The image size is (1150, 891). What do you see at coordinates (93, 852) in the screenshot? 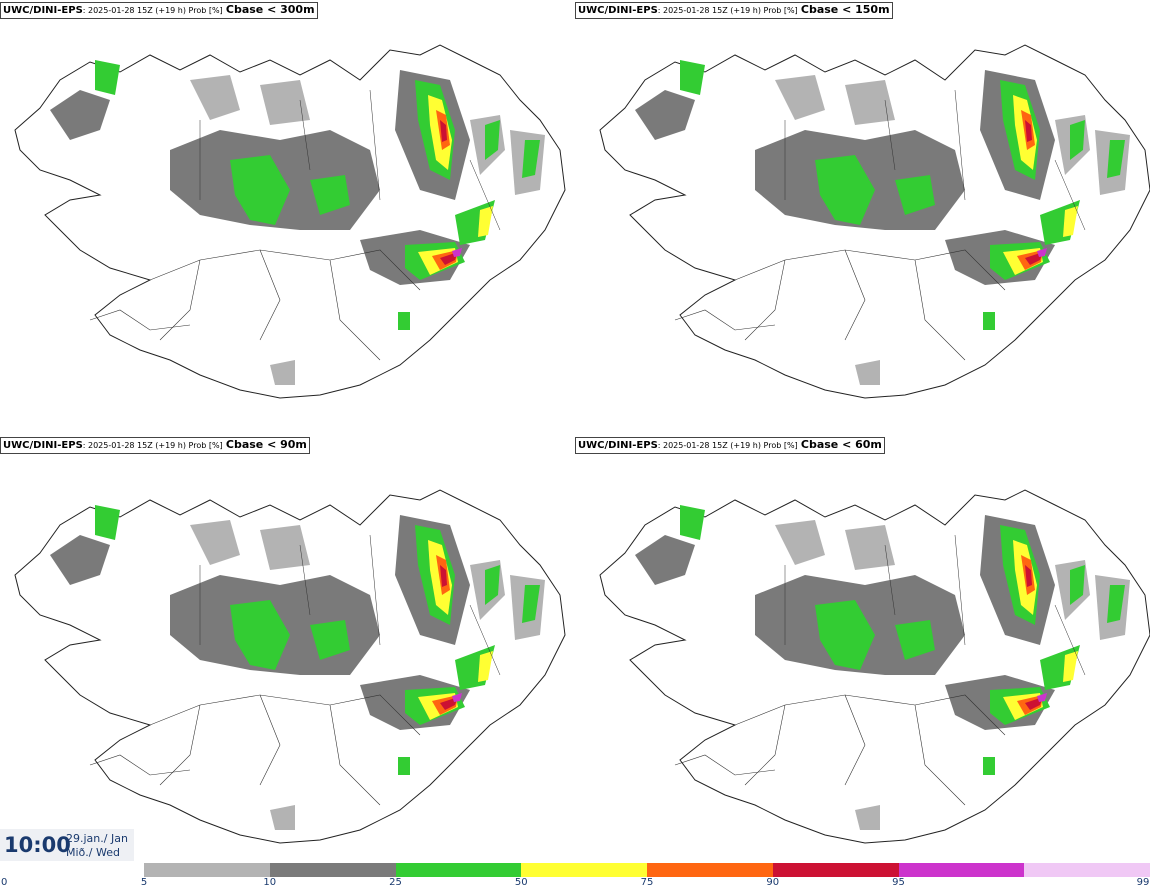
I see `valid-day: Mið./ Wed` at bounding box center [93, 852].